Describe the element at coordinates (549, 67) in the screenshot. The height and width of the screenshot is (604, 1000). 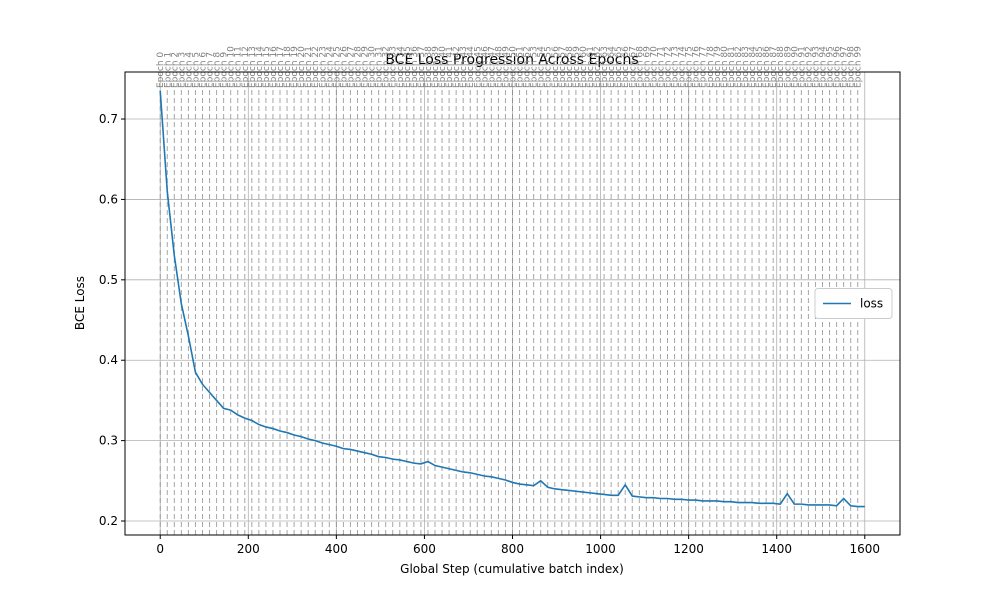
I see `epoch-label: Epoch 55` at that location.